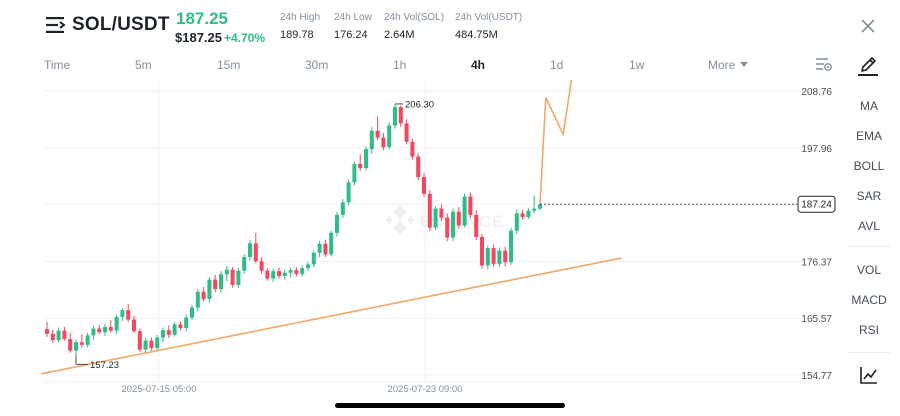 The width and height of the screenshot is (900, 416). What do you see at coordinates (317, 65) in the screenshot?
I see `tab-30m: 30m` at bounding box center [317, 65].